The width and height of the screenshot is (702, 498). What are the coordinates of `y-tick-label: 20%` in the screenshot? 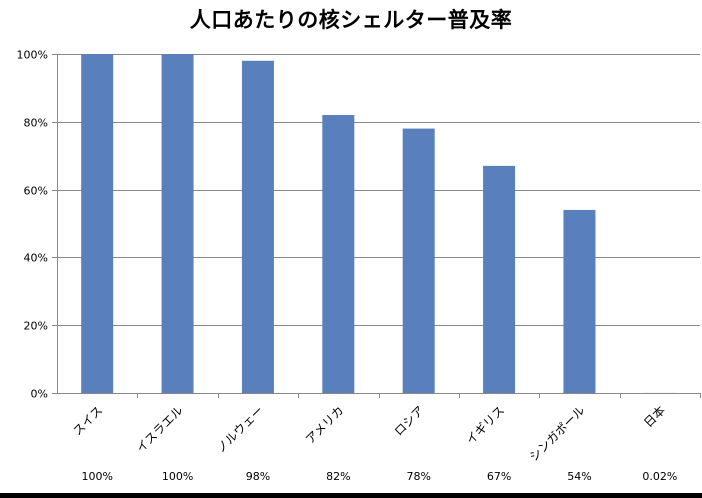 It's located at (36, 326).